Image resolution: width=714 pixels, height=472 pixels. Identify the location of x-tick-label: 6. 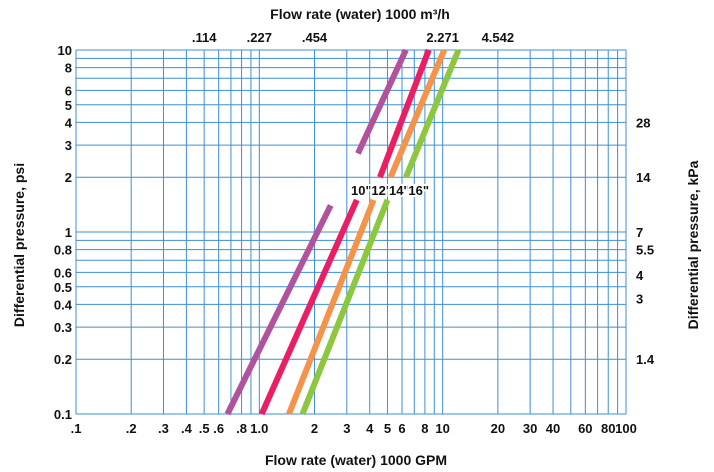
(401, 428).